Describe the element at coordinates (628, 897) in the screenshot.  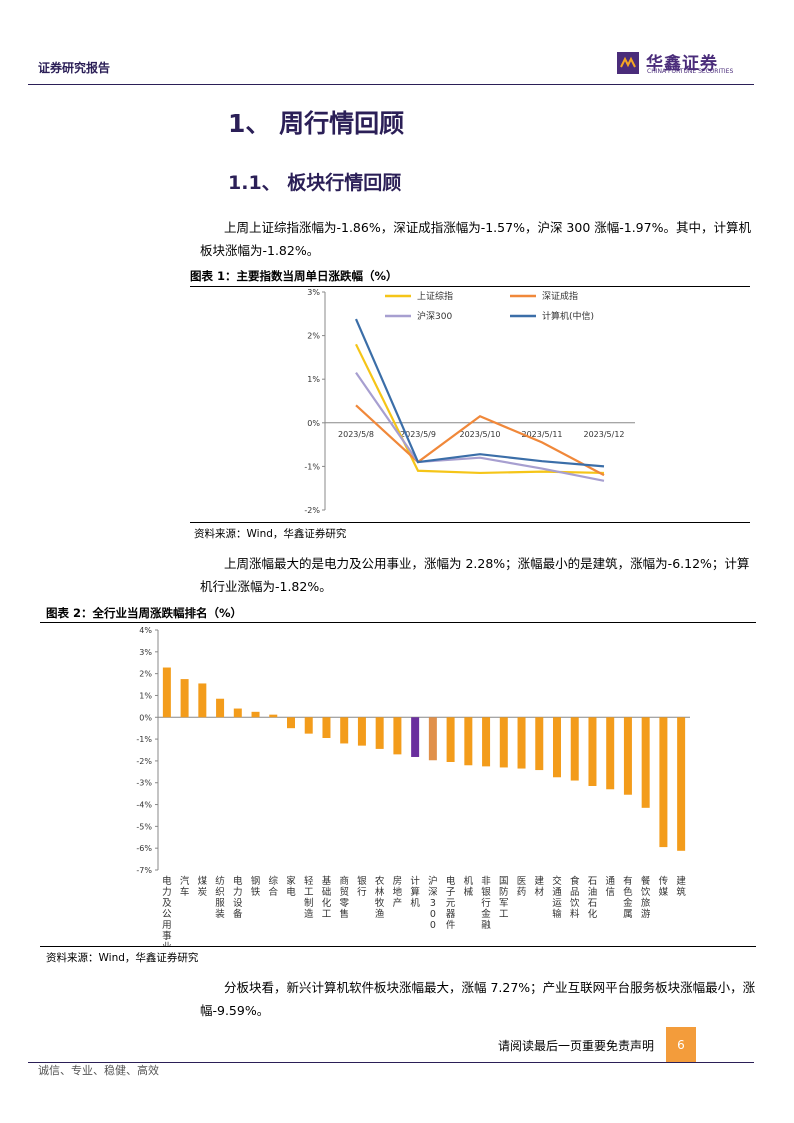
I see `x-category-label: 有色金属` at that location.